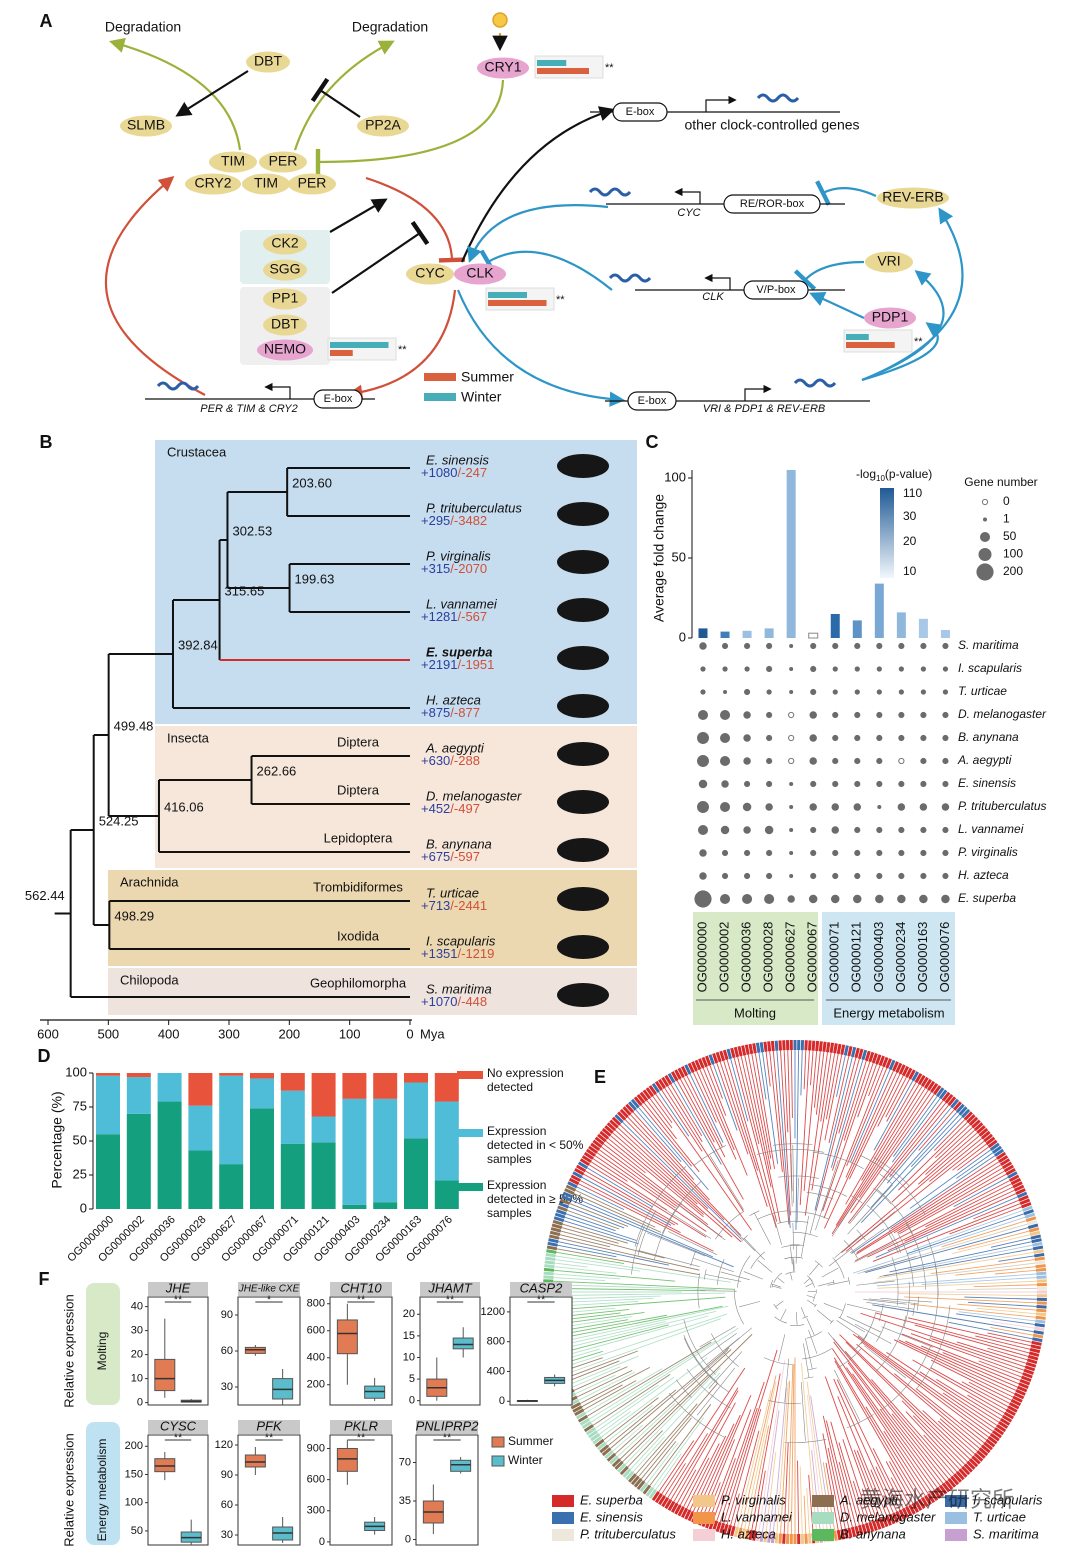  Describe the element at coordinates (768, 957) in the screenshot. I see `column-label: OG0000028` at that location.